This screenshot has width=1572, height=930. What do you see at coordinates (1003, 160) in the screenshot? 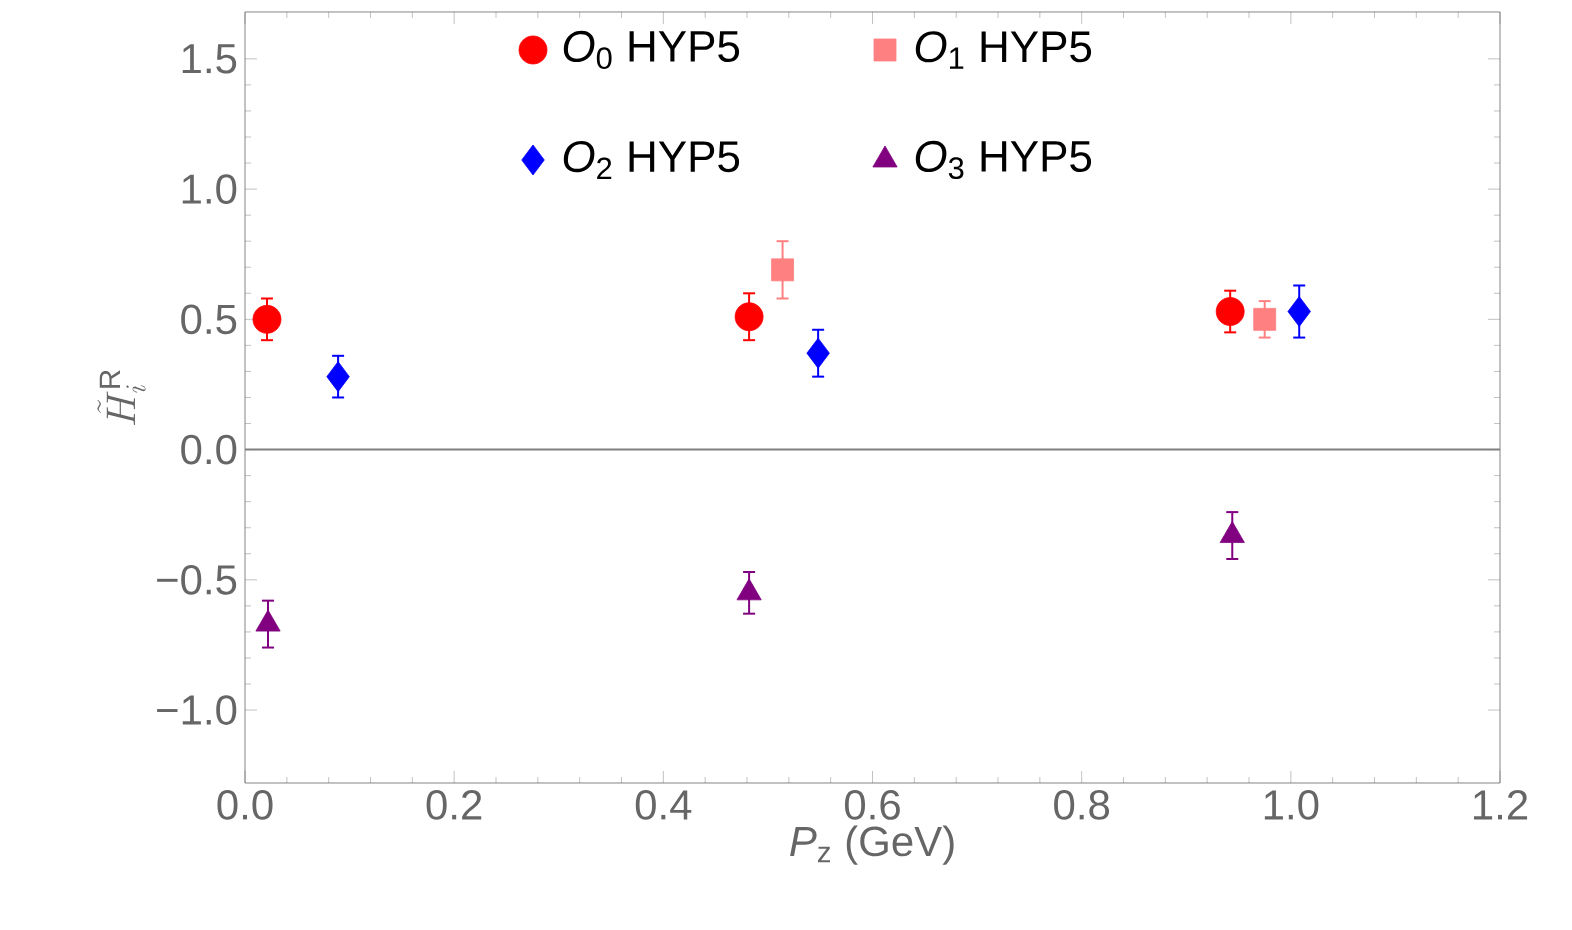
I see `legend-label: O$_{3}$ HYP5` at bounding box center [1003, 160].